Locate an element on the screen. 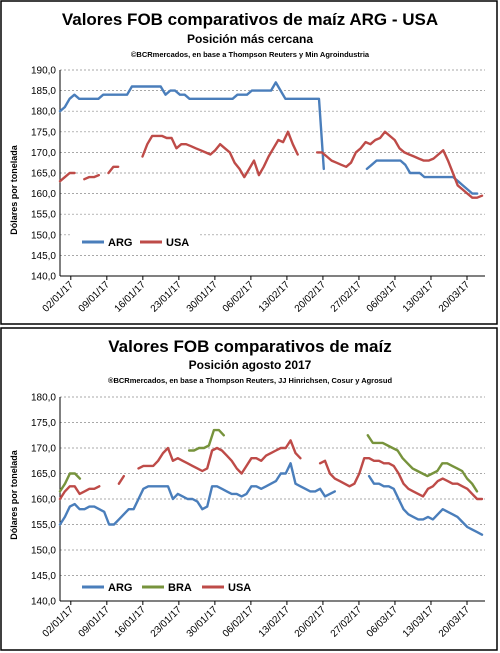 This screenshot has height=653, width=500. chart-2-y-tick-label: 150,0 is located at coordinates (43, 551).